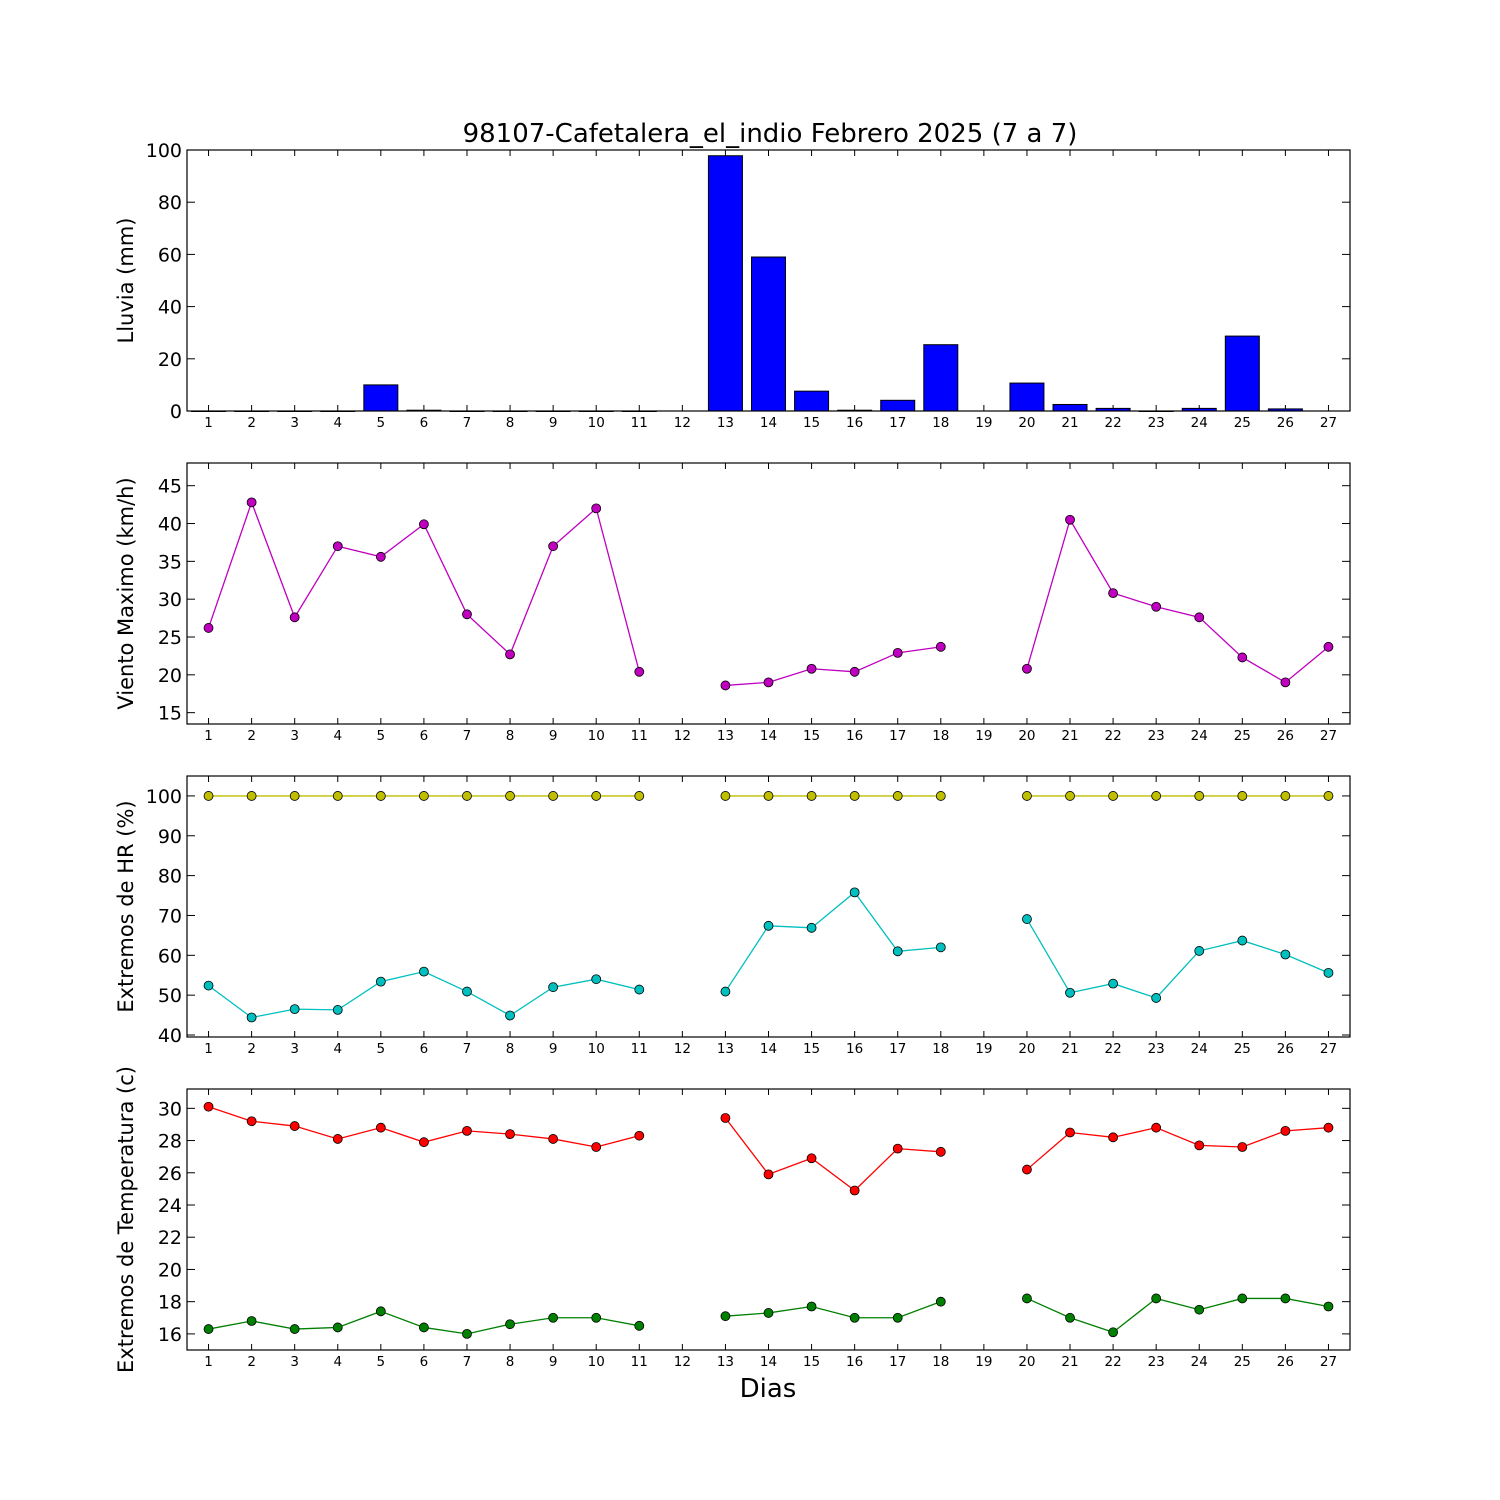 Image resolution: width=1500 pixels, height=1500 pixels. What do you see at coordinates (164, 797) in the screenshot?
I see `y-tick-label: 100` at bounding box center [164, 797].